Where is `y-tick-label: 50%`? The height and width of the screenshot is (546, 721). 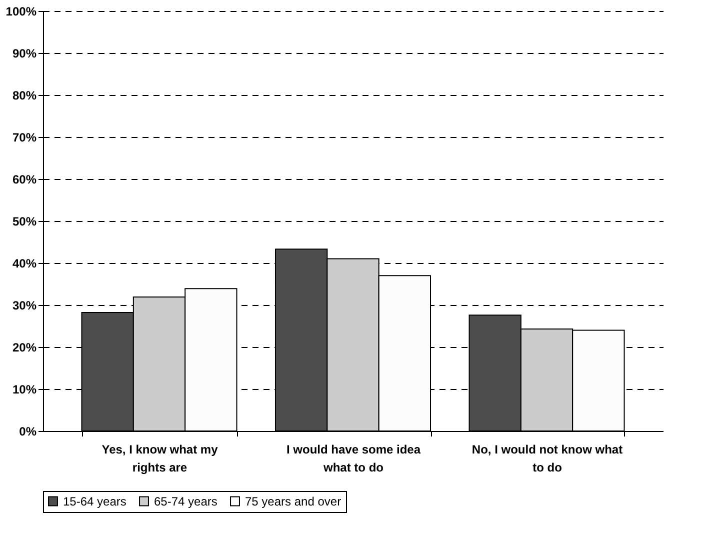 y-tick-label: 50% is located at coordinates (24, 221).